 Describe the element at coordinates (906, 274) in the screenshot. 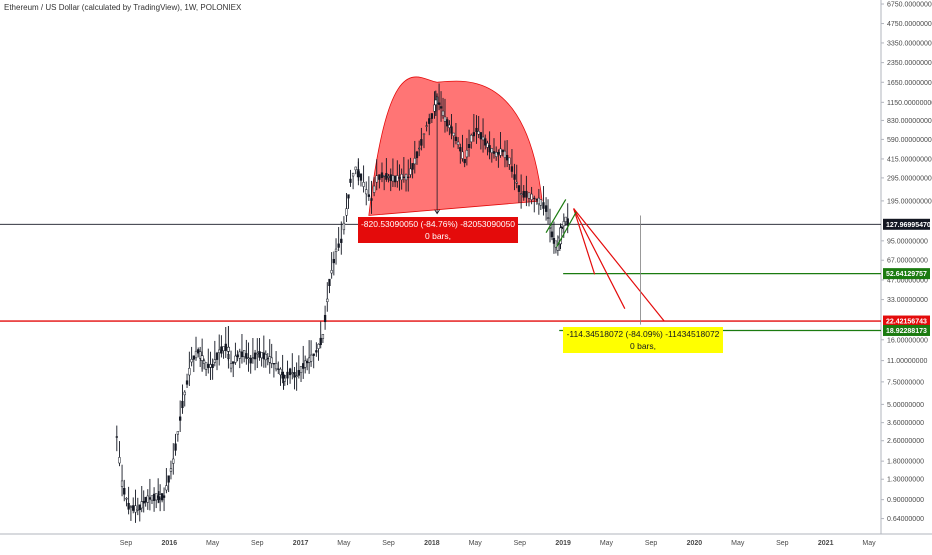

I see `price-label: 52.64129757` at that location.